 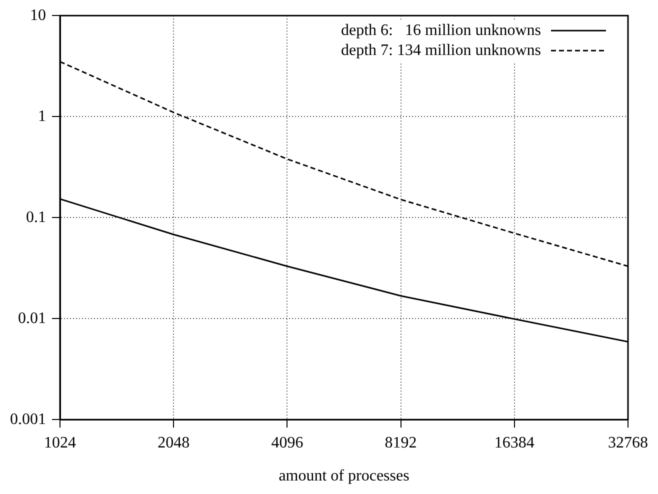 I want to click on y-tick-label: 10, so click(x=38, y=15).